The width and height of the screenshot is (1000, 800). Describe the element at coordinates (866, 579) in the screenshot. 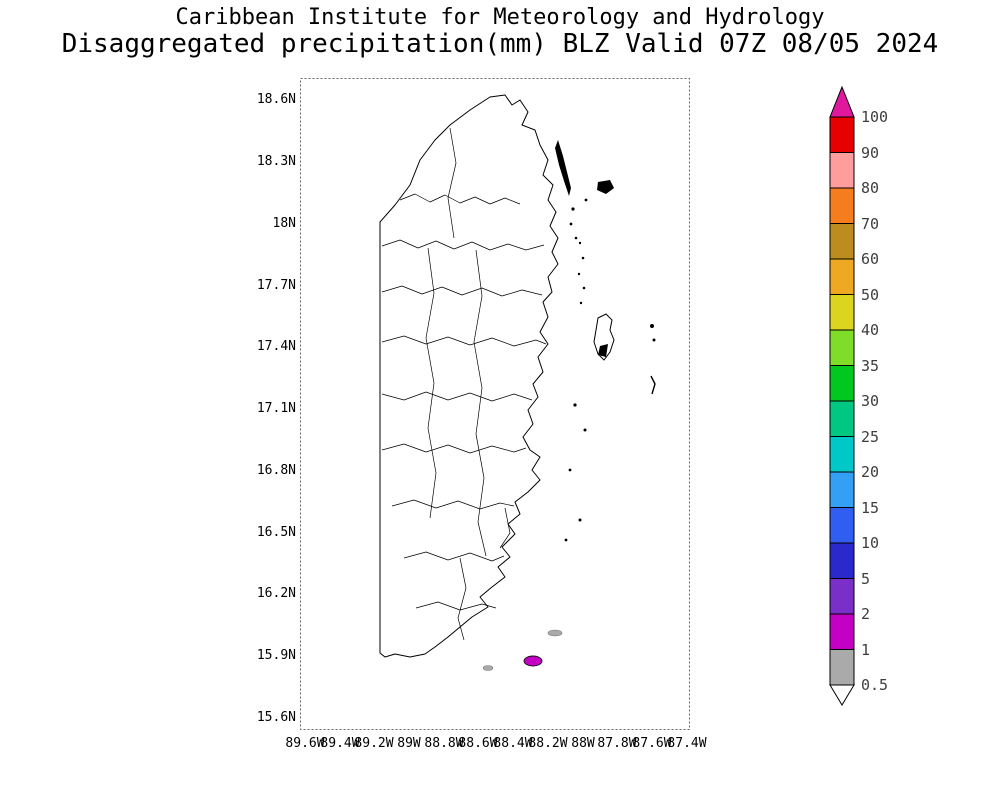

I see `colorbar-tick-label: 5` at that location.